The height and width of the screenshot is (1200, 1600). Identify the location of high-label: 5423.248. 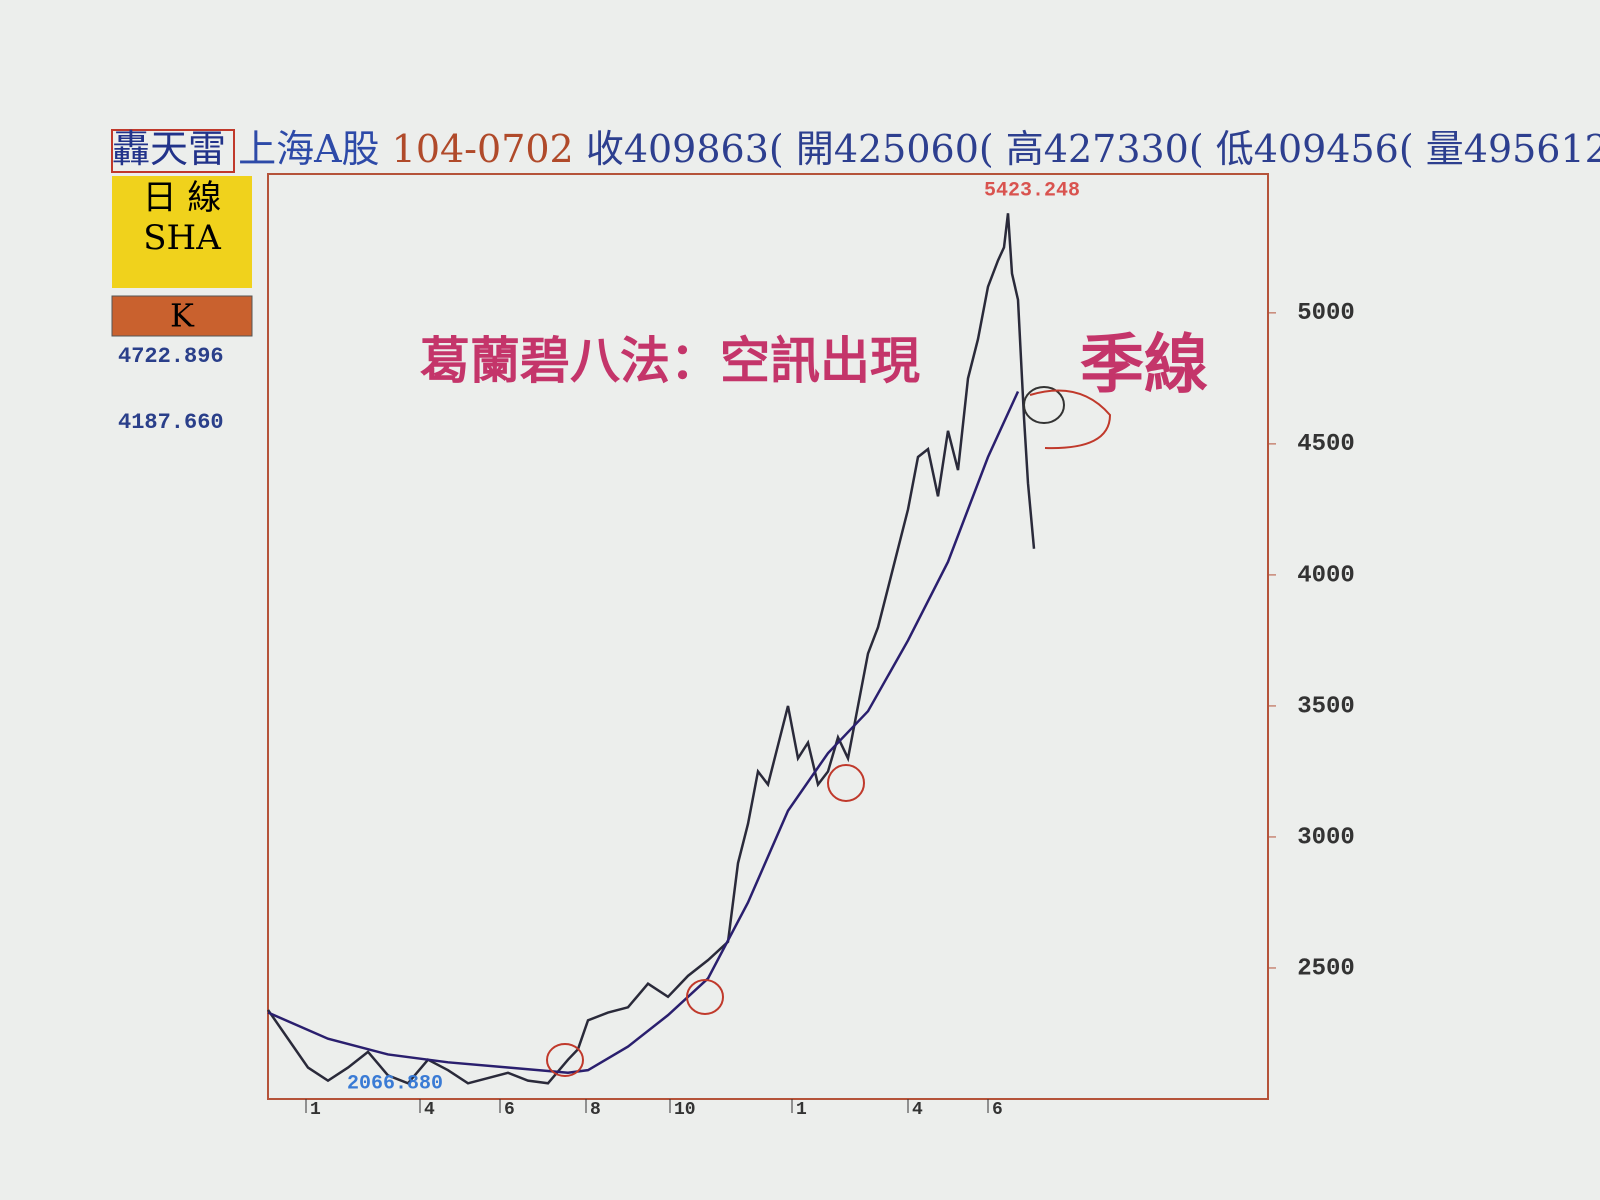
(1032, 190).